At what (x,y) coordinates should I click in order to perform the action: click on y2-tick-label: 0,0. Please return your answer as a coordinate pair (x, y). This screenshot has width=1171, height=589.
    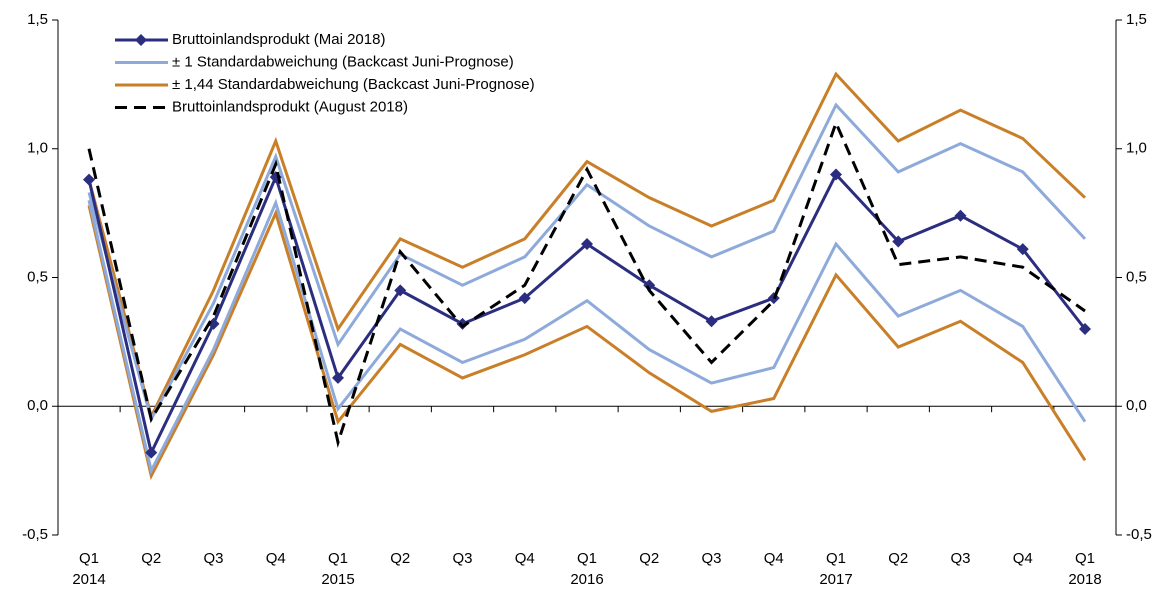
    Looking at the image, I should click on (1136, 405).